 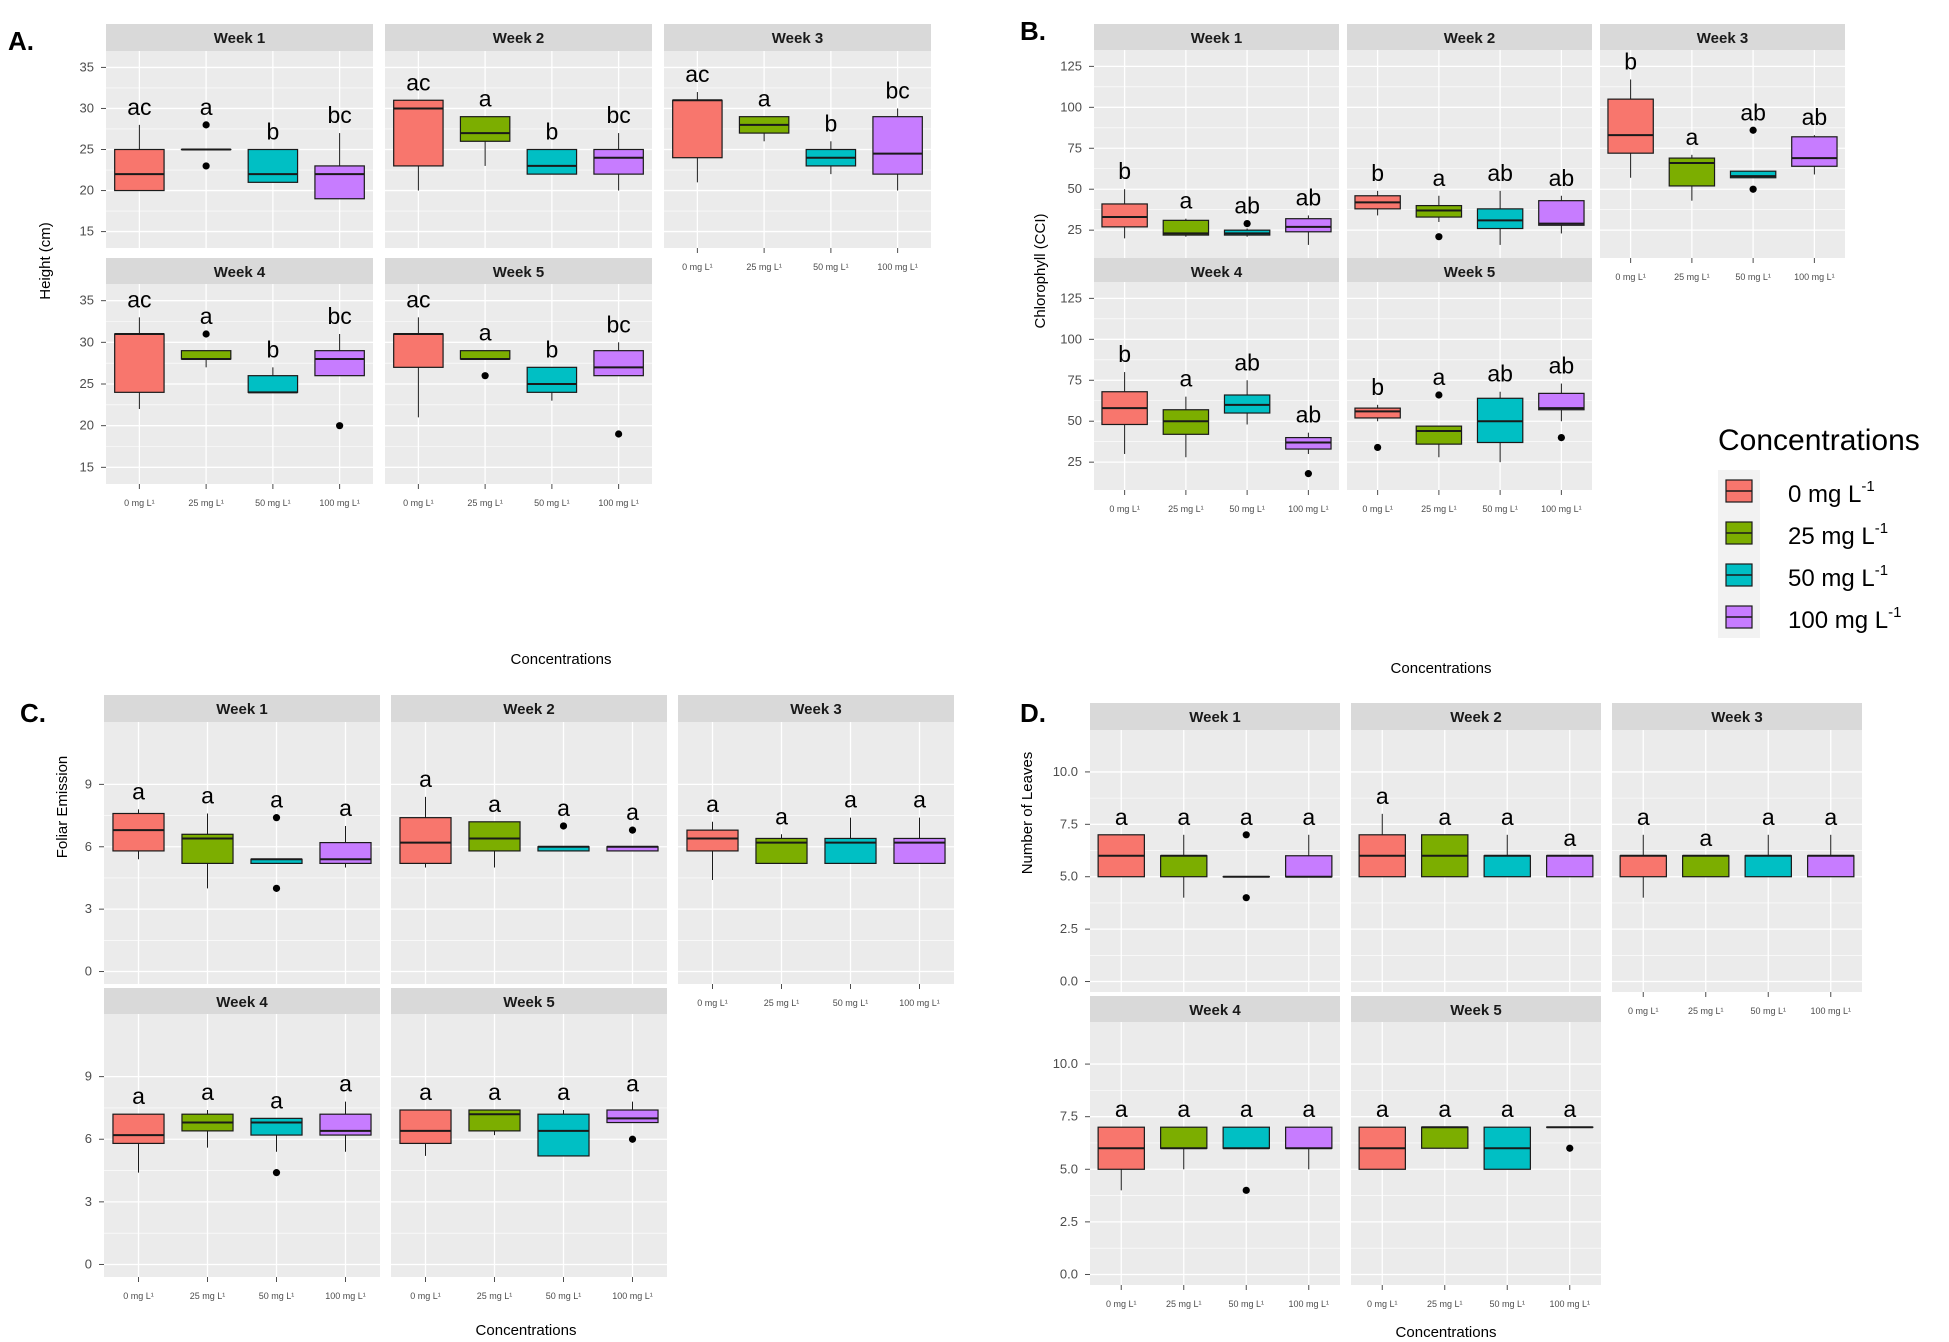 What do you see at coordinates (1069, 823) in the screenshot?
I see `y-tick-label: 7.5` at bounding box center [1069, 823].